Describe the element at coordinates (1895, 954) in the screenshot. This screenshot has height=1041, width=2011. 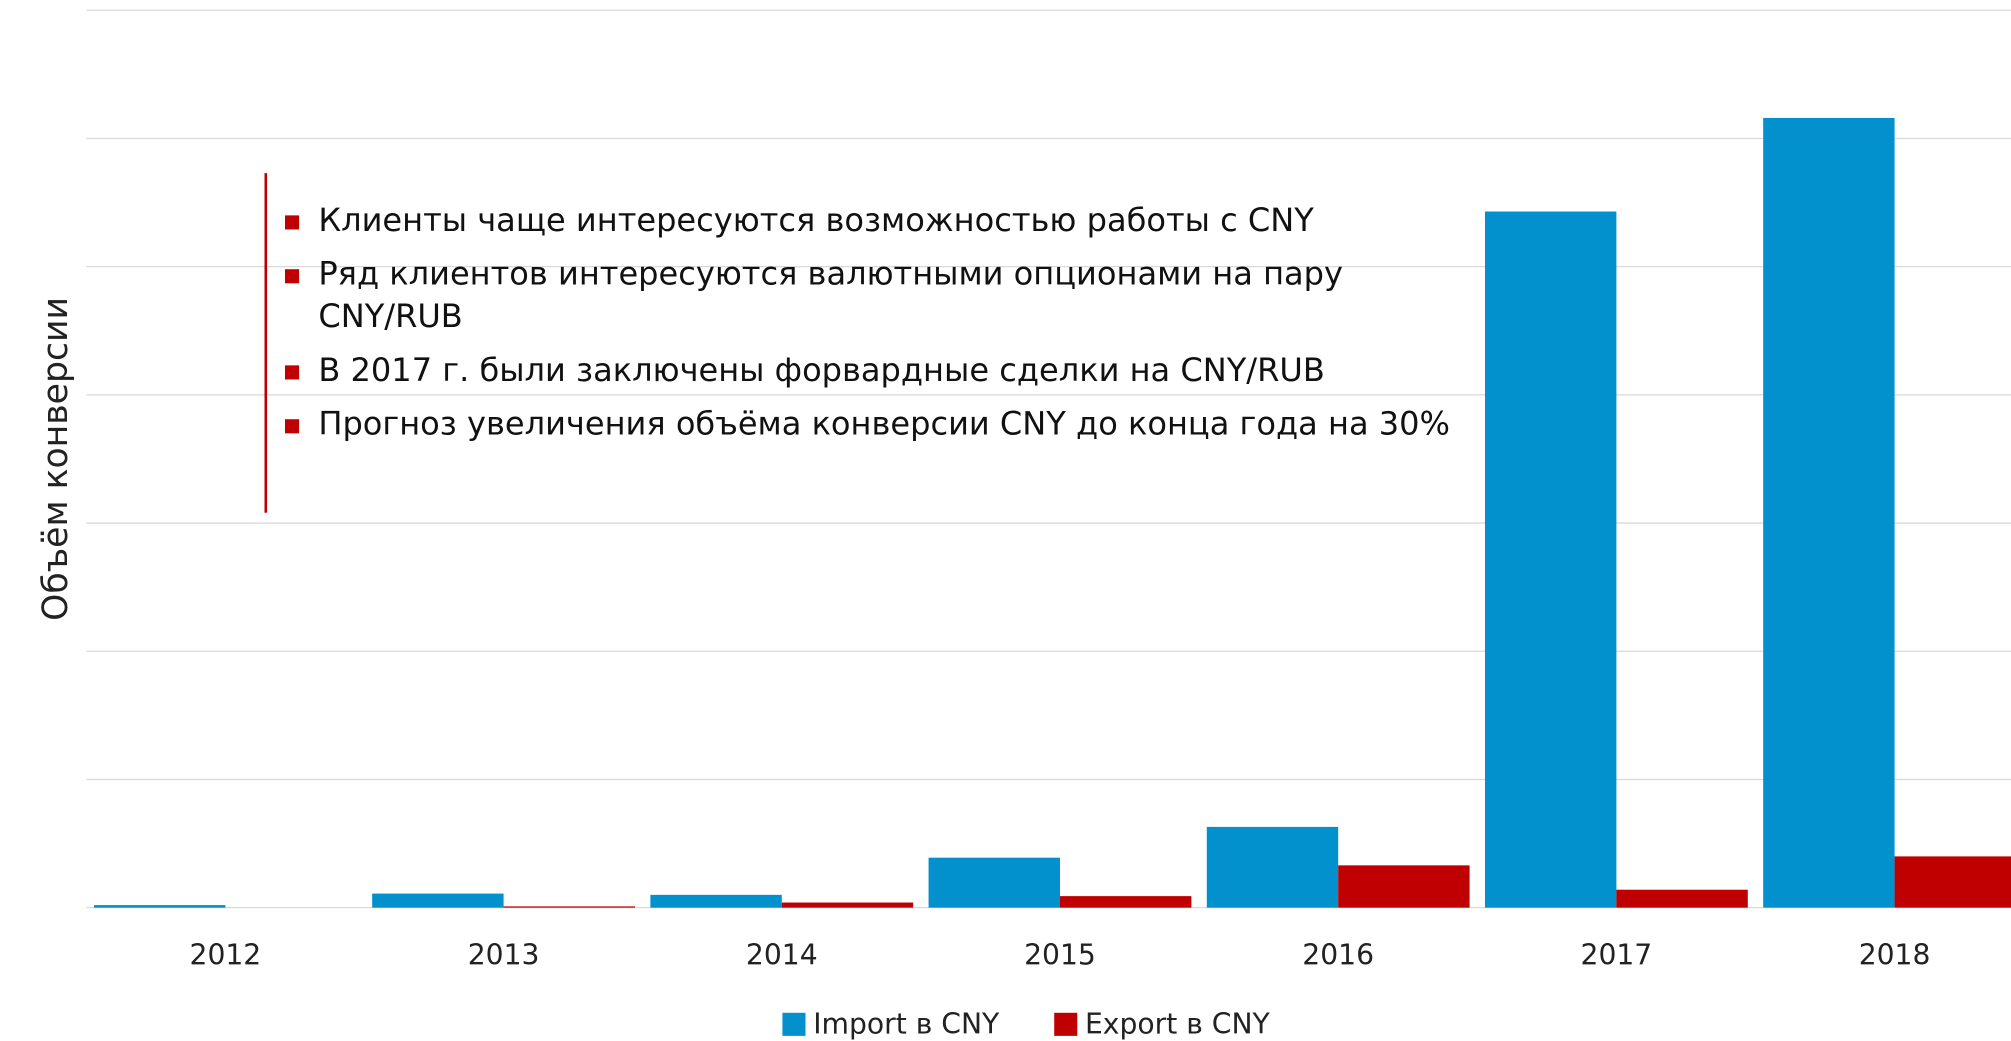
I see `x-tick-label: 2018` at that location.